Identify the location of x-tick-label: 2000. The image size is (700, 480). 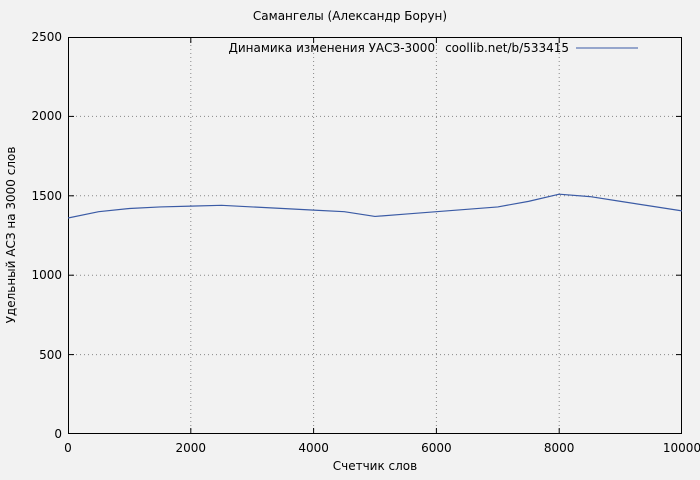
(191, 448).